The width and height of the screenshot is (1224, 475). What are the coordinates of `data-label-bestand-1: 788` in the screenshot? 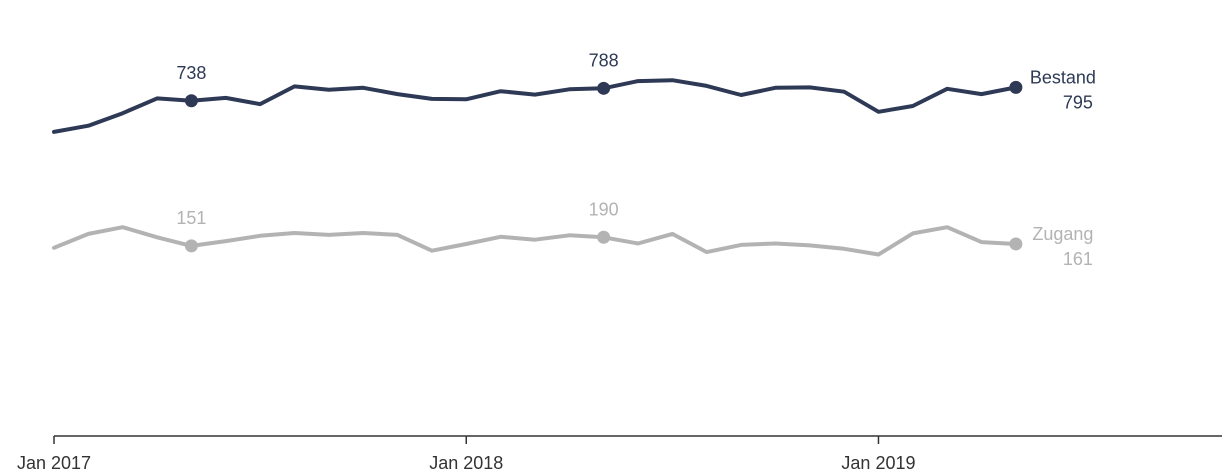 It's located at (604, 60).